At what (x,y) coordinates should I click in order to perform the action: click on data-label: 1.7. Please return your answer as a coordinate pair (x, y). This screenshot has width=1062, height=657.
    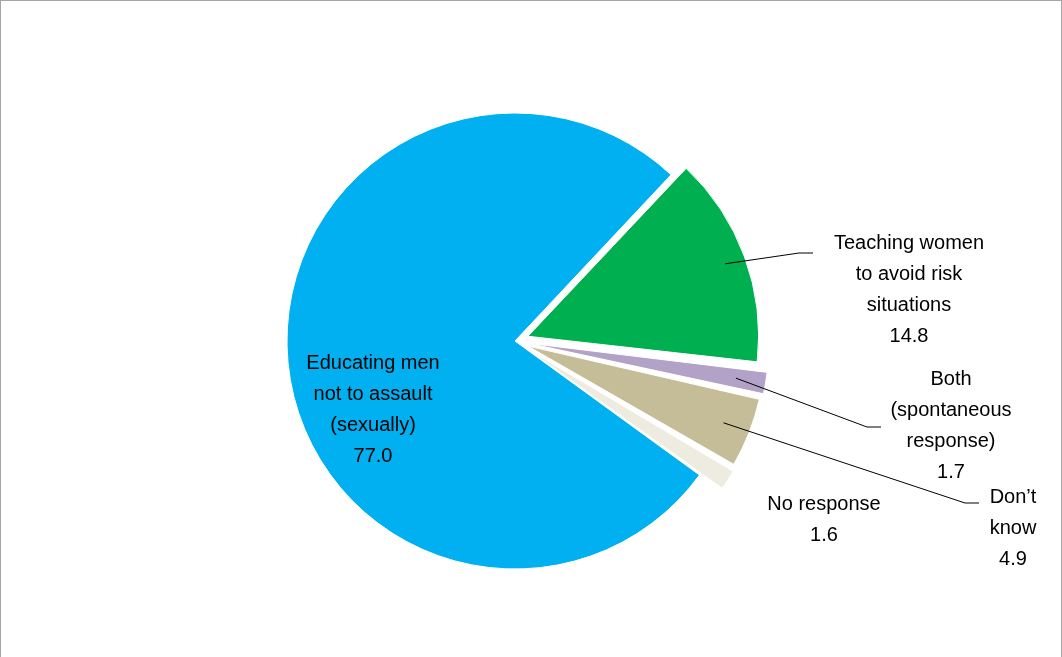
    Looking at the image, I should click on (951, 470).